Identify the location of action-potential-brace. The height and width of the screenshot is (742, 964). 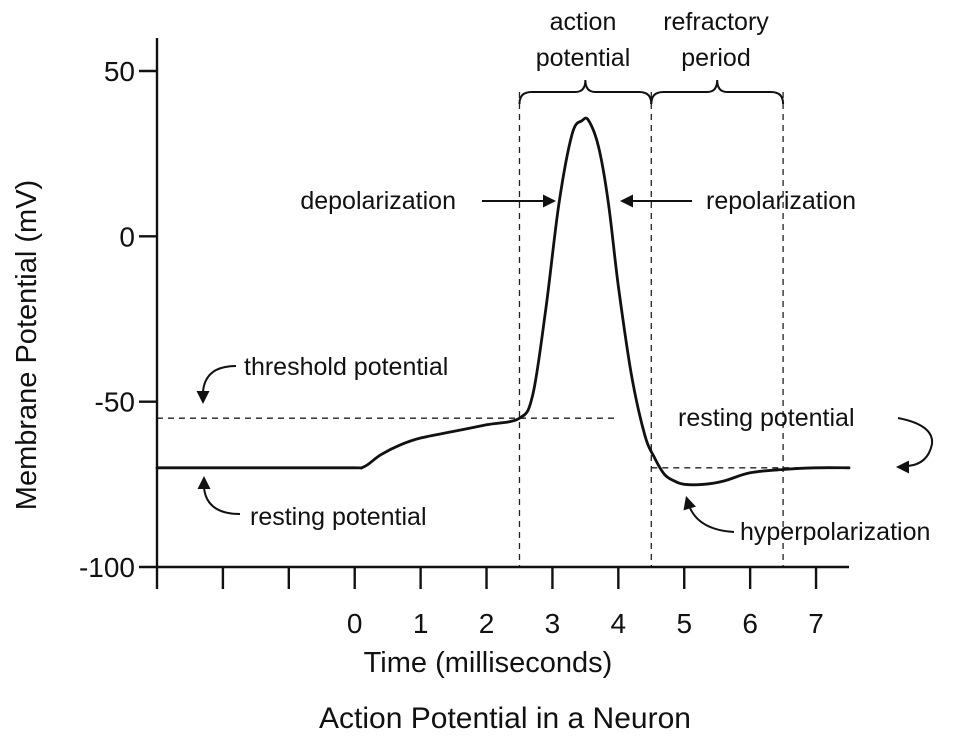
(585, 92).